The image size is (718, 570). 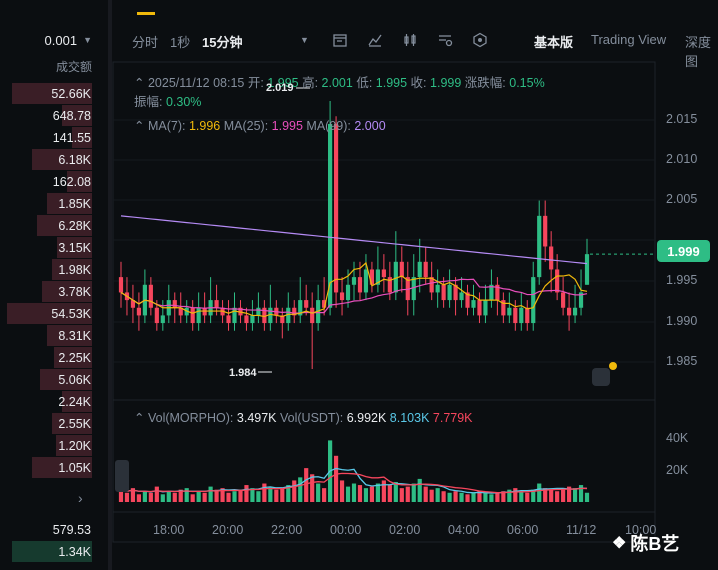 I want to click on ma25-label: MA(25):, so click(x=246, y=126).